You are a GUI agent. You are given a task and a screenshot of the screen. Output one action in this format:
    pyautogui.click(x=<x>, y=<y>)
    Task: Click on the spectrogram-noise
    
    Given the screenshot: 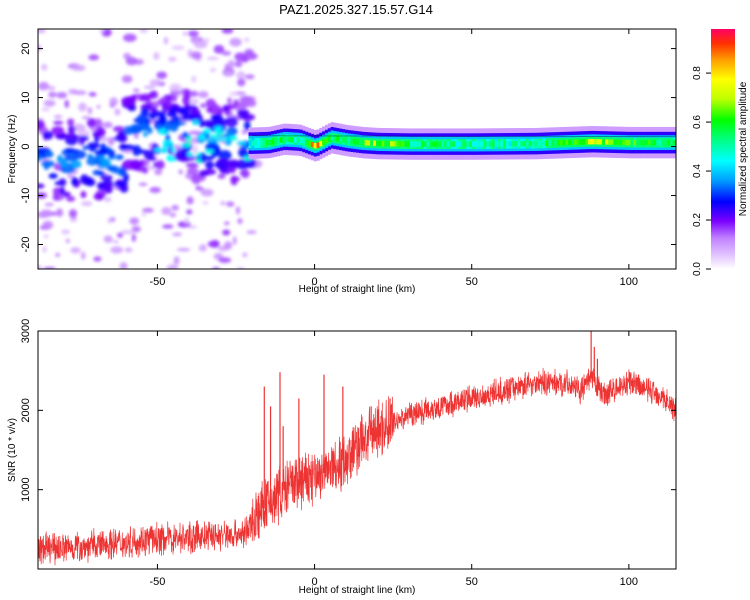 What is the action you would take?
    pyautogui.click(x=150, y=149)
    